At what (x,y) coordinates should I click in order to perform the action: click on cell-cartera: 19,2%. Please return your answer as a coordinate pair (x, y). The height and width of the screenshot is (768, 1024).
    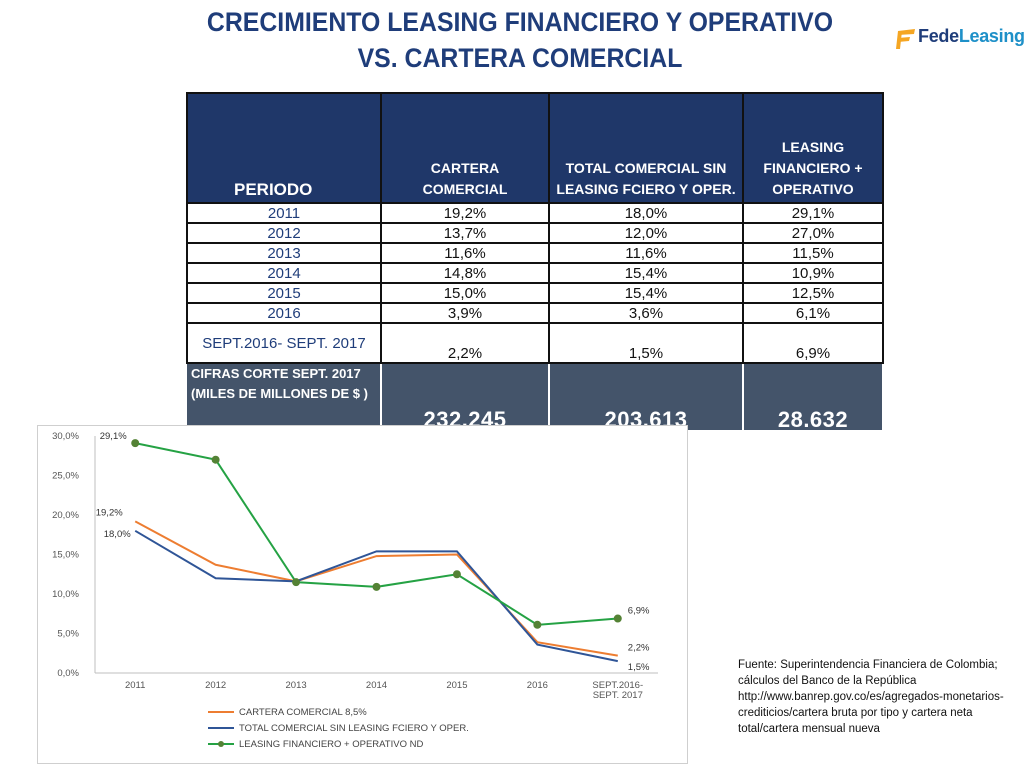
    Looking at the image, I should click on (465, 213).